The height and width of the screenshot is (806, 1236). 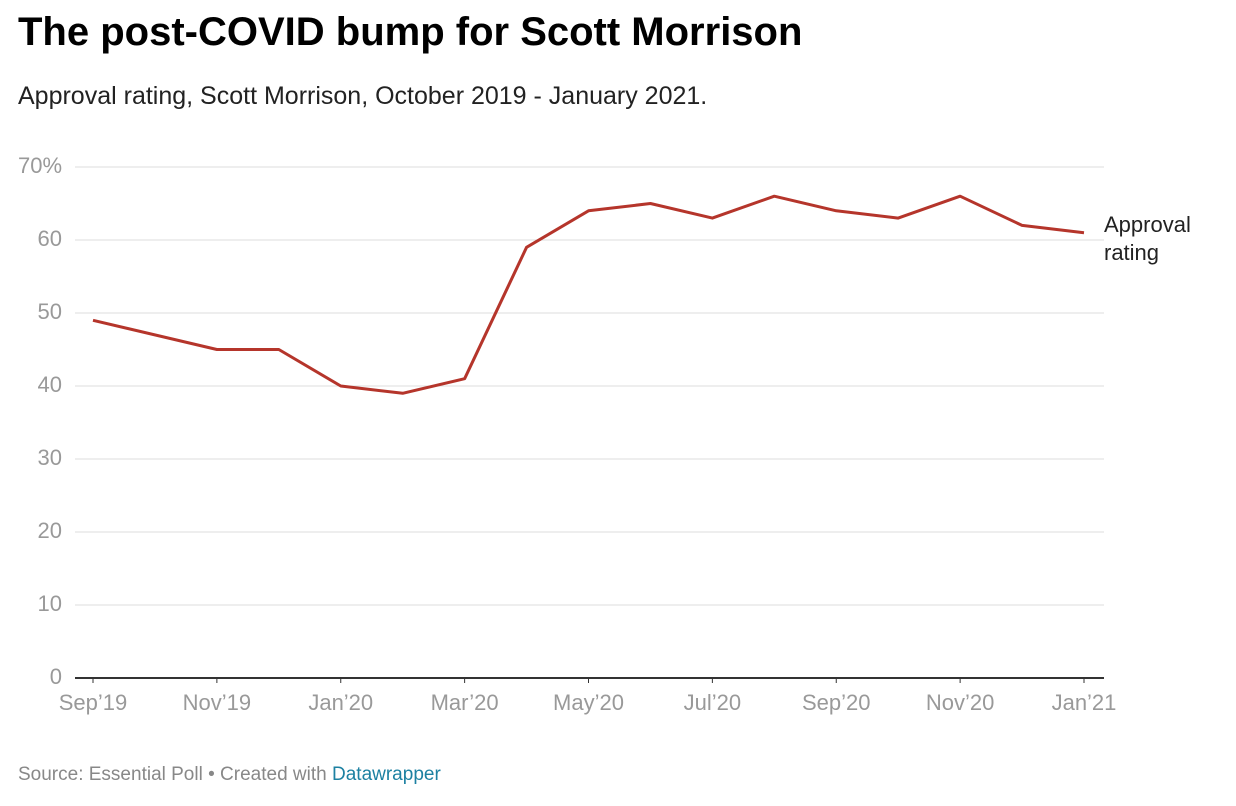 What do you see at coordinates (50, 457) in the screenshot?
I see `y-tick-label: 30` at bounding box center [50, 457].